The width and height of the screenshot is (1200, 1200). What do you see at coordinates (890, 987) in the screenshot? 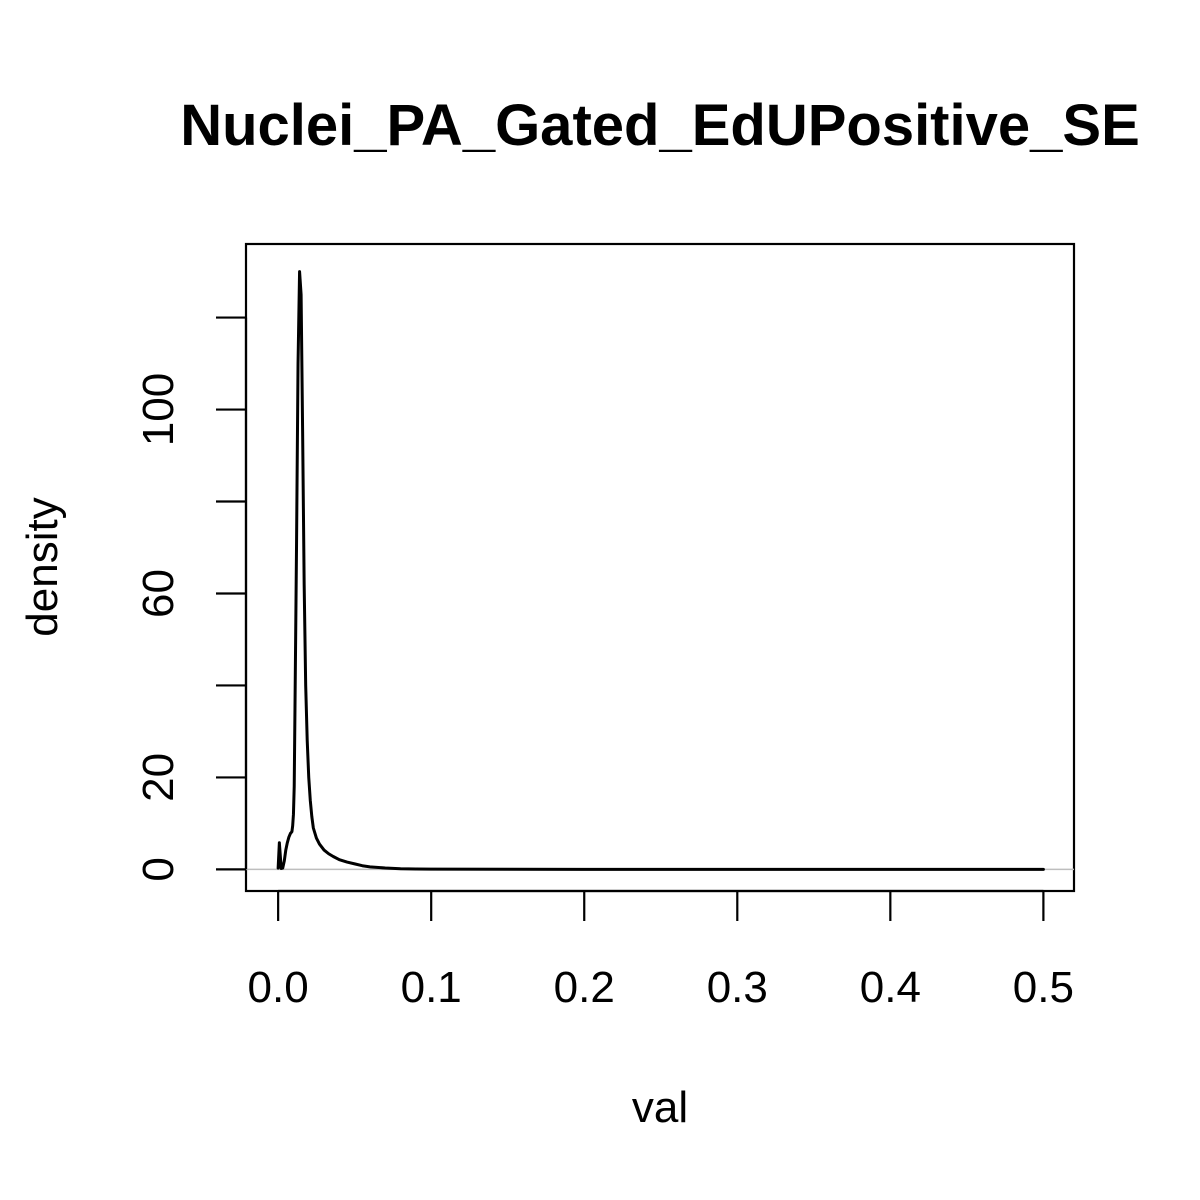
I see `x-tick-label: 0.4` at bounding box center [890, 987].